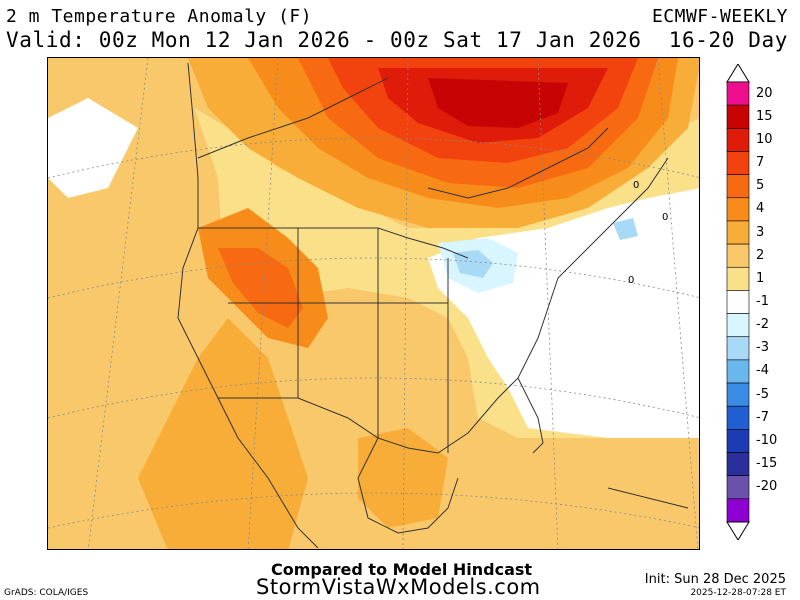 This screenshot has height=600, width=800. What do you see at coordinates (767, 440) in the screenshot?
I see `colorbar-label: -10` at bounding box center [767, 440].